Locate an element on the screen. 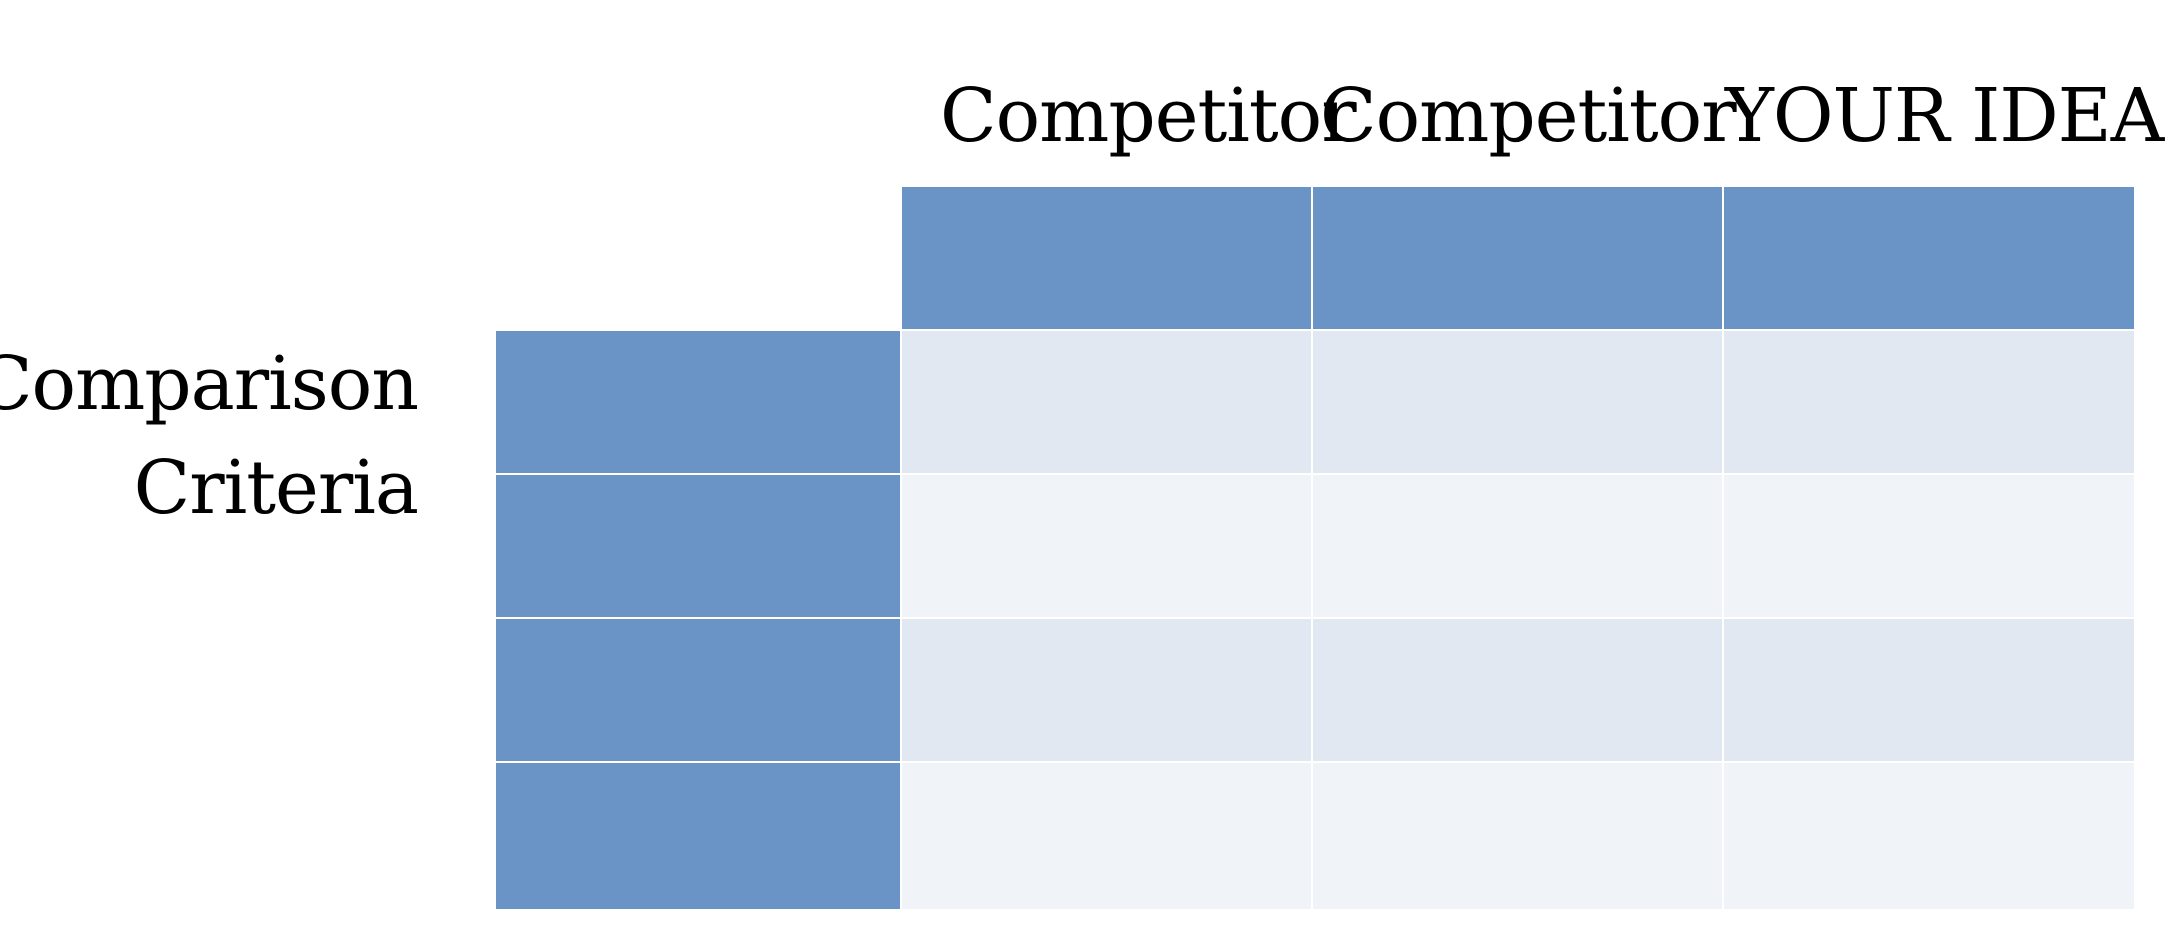  column-header-your-idea: YOUR IDEA is located at coordinates (1944, 116).